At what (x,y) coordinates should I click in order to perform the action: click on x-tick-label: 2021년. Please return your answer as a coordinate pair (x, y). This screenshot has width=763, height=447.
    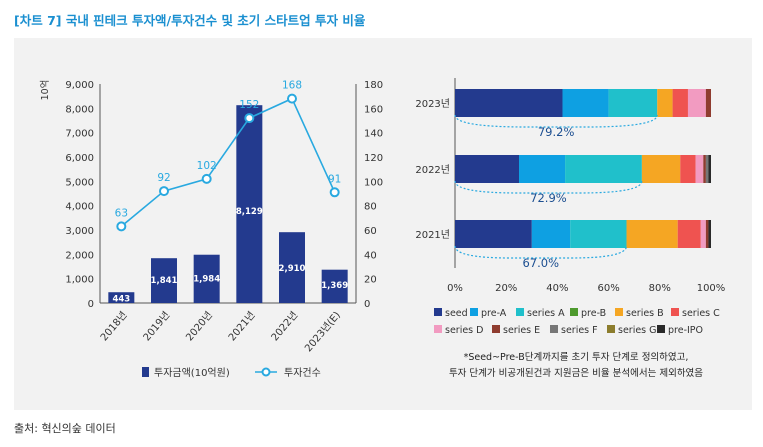
    Looking at the image, I should click on (241, 326).